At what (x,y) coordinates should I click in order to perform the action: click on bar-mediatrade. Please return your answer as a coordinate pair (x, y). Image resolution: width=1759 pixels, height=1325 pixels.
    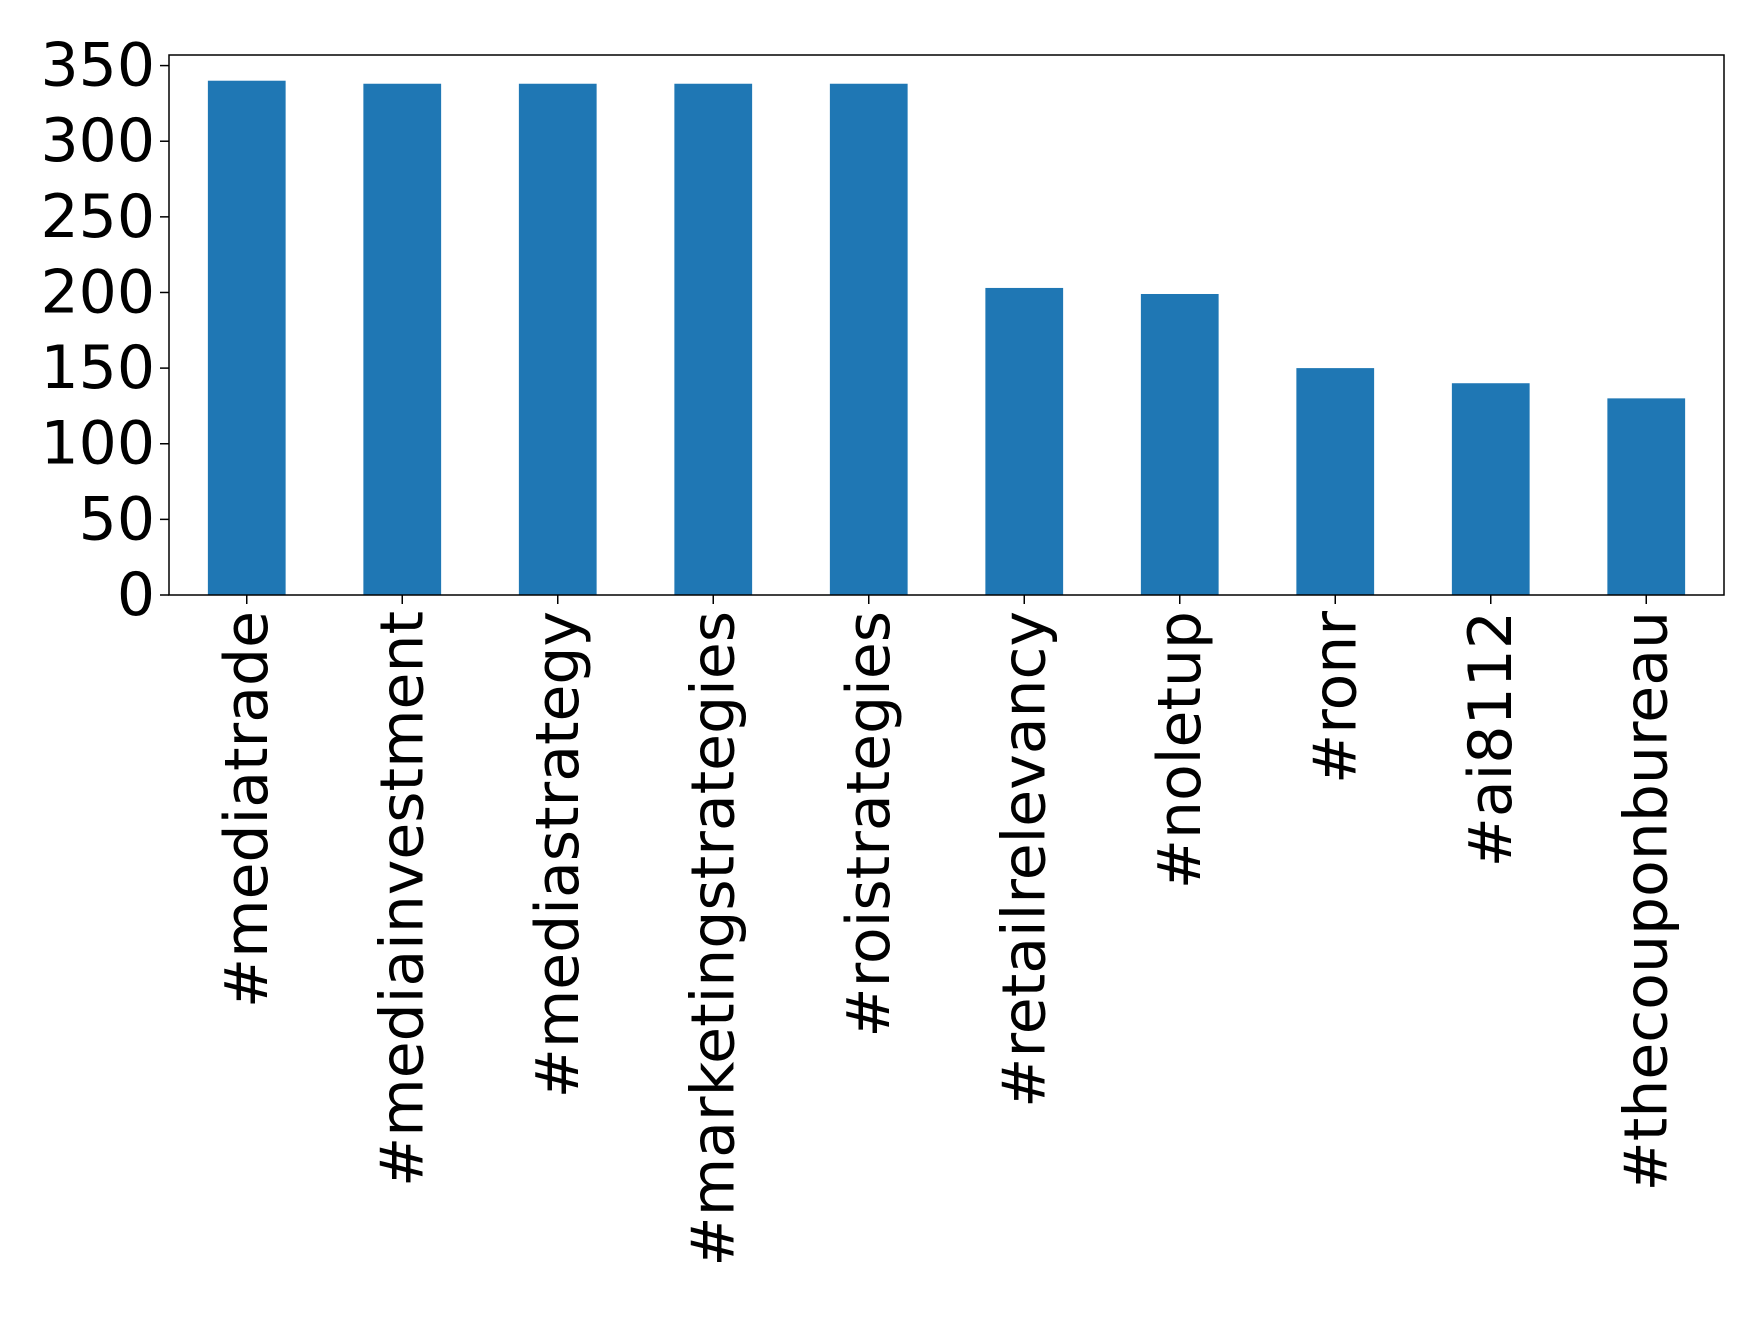
    Looking at the image, I should click on (246, 337).